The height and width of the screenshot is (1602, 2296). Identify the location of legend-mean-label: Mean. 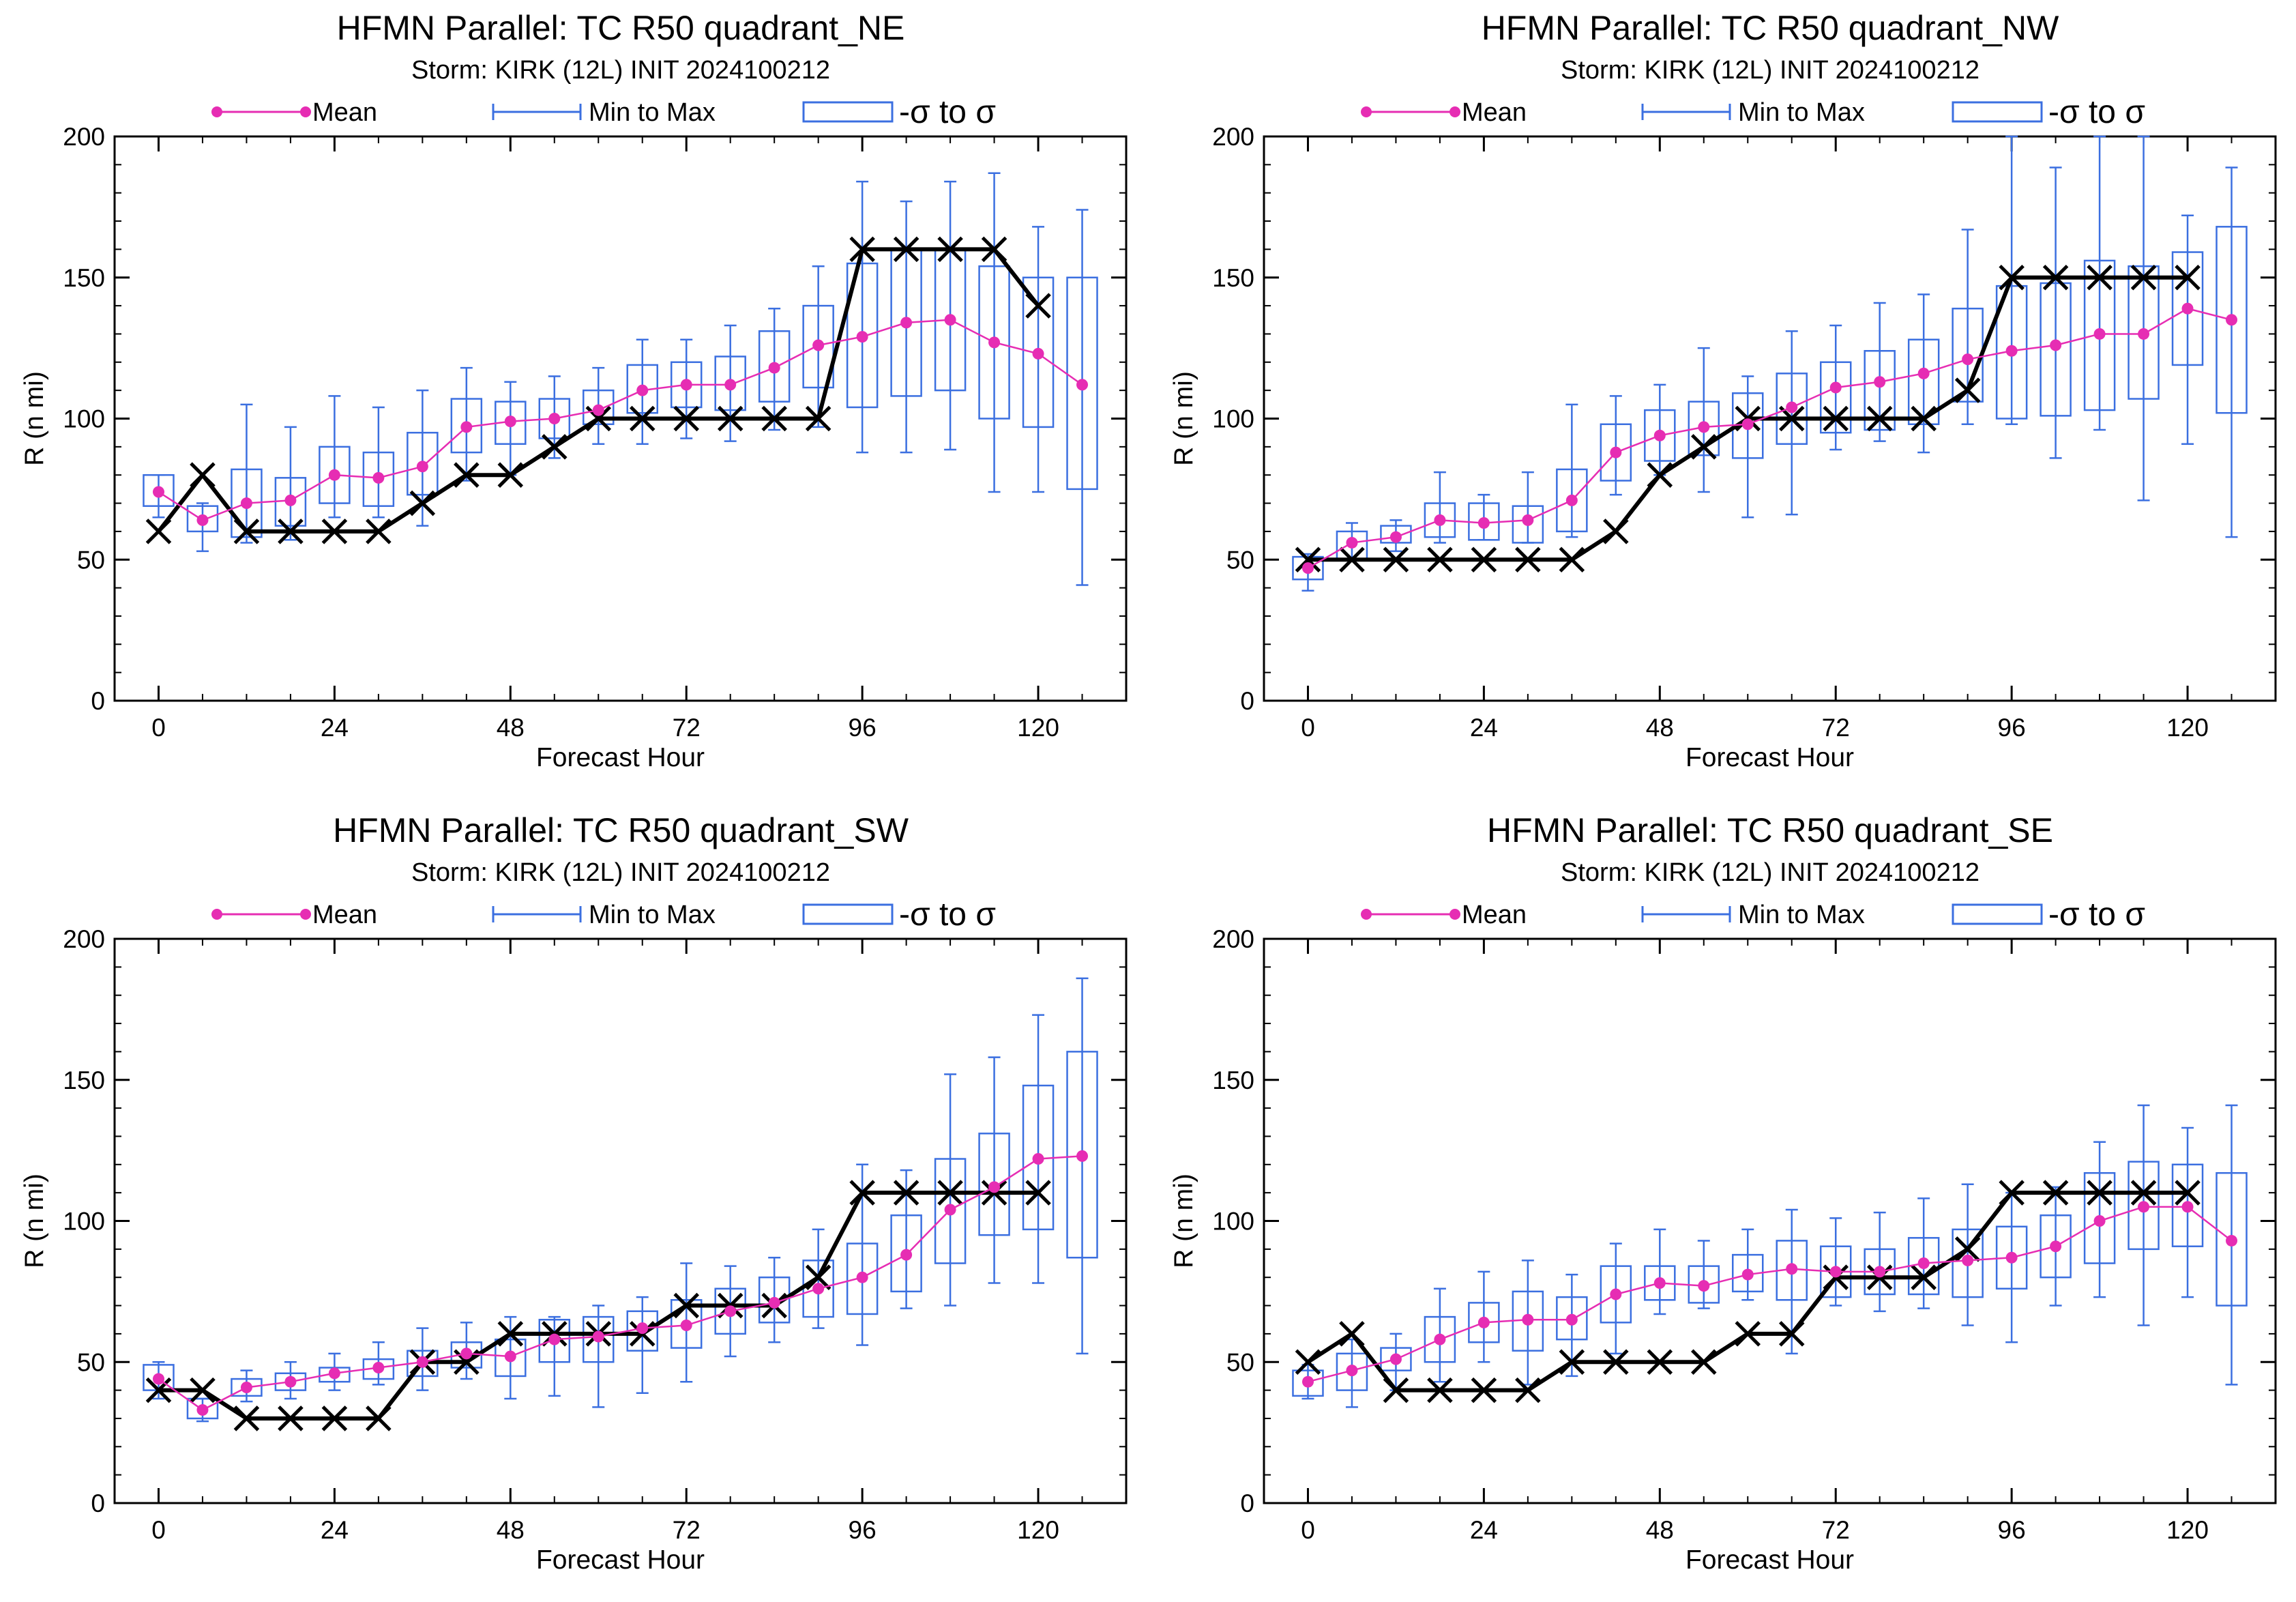
(344, 113).